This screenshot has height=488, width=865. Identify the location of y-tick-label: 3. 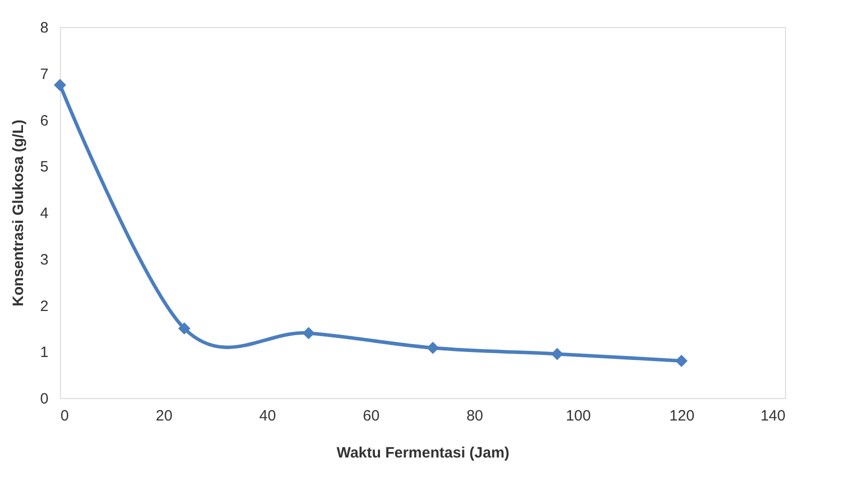
(44, 259).